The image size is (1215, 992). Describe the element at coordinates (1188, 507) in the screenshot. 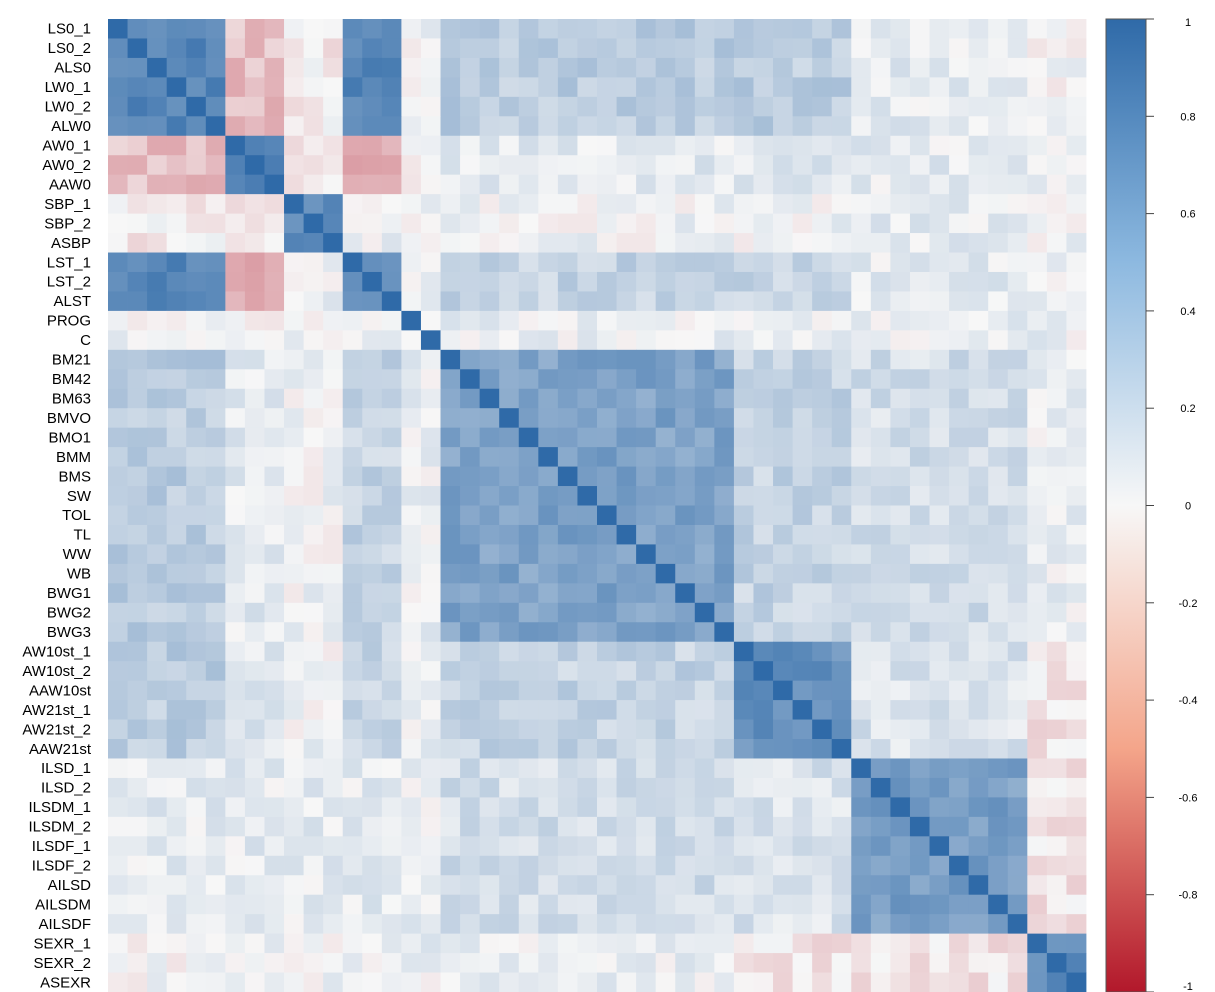

I see `colorbar-tick-label: 0` at that location.